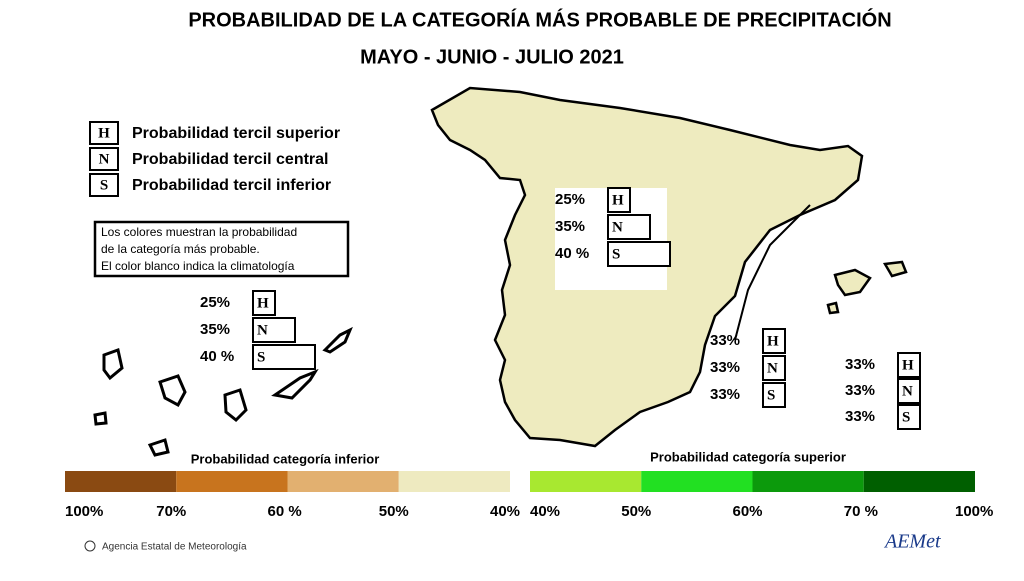 Image resolution: width=1024 pixels, height=581 pixels. Describe the element at coordinates (180, 249) in the screenshot. I see `note-line: de la categoría más probable.` at that location.